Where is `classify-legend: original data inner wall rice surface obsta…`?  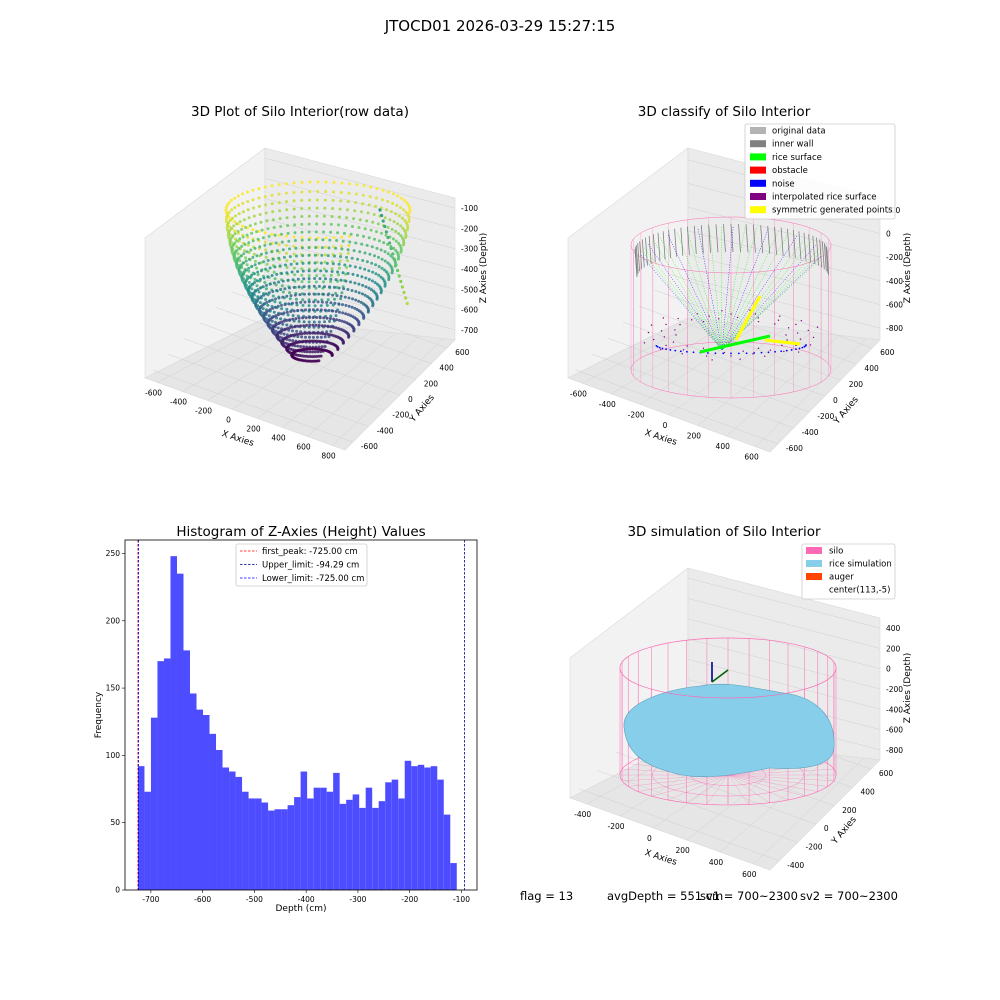
classify-legend: original data inner wall rice surface obsta… is located at coordinates (820, 171).